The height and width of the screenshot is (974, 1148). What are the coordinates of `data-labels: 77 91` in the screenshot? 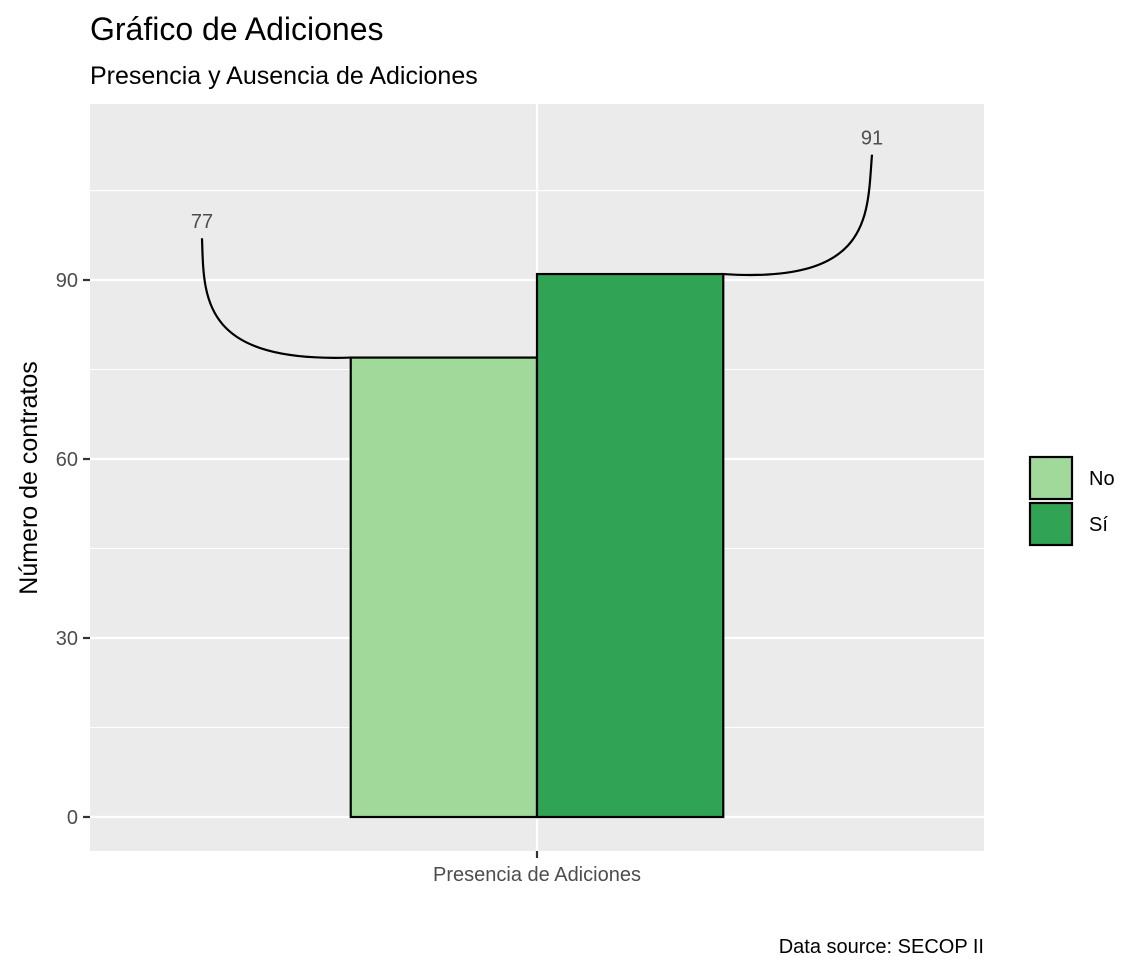 It's located at (537, 181).